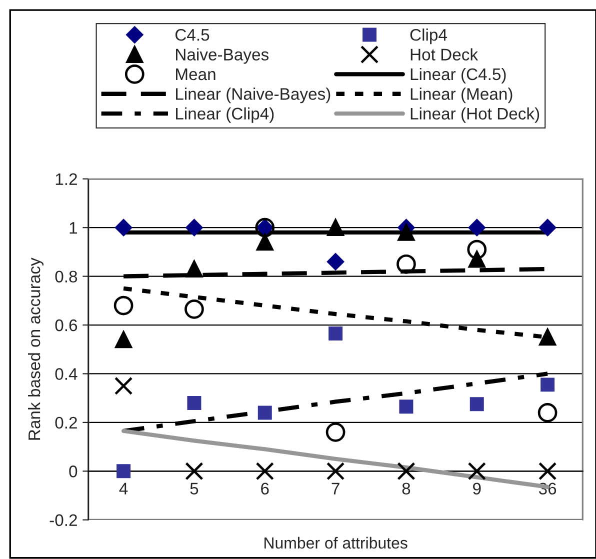  I want to click on x-tick-label: 4, so click(123, 488).